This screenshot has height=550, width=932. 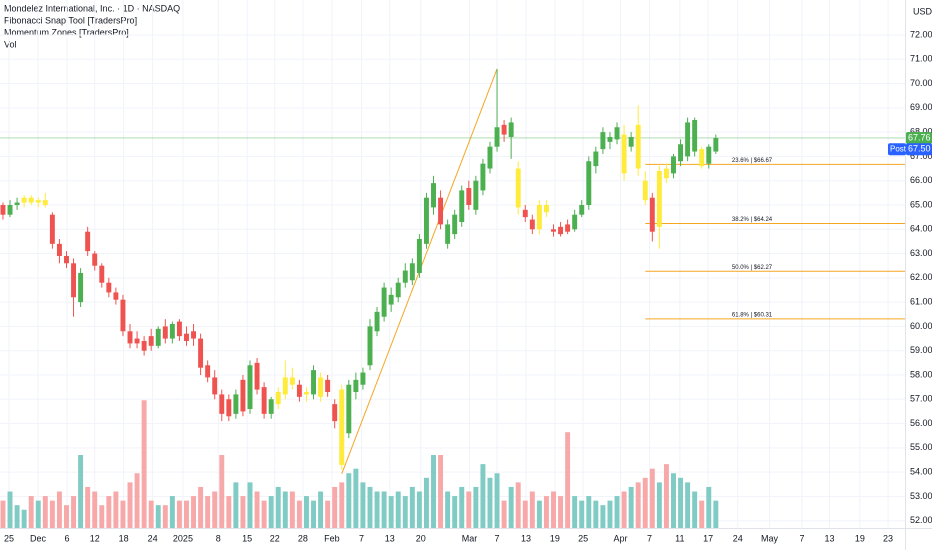 What do you see at coordinates (921, 131) in the screenshot?
I see `y-tick-label: 68.00` at bounding box center [921, 131].